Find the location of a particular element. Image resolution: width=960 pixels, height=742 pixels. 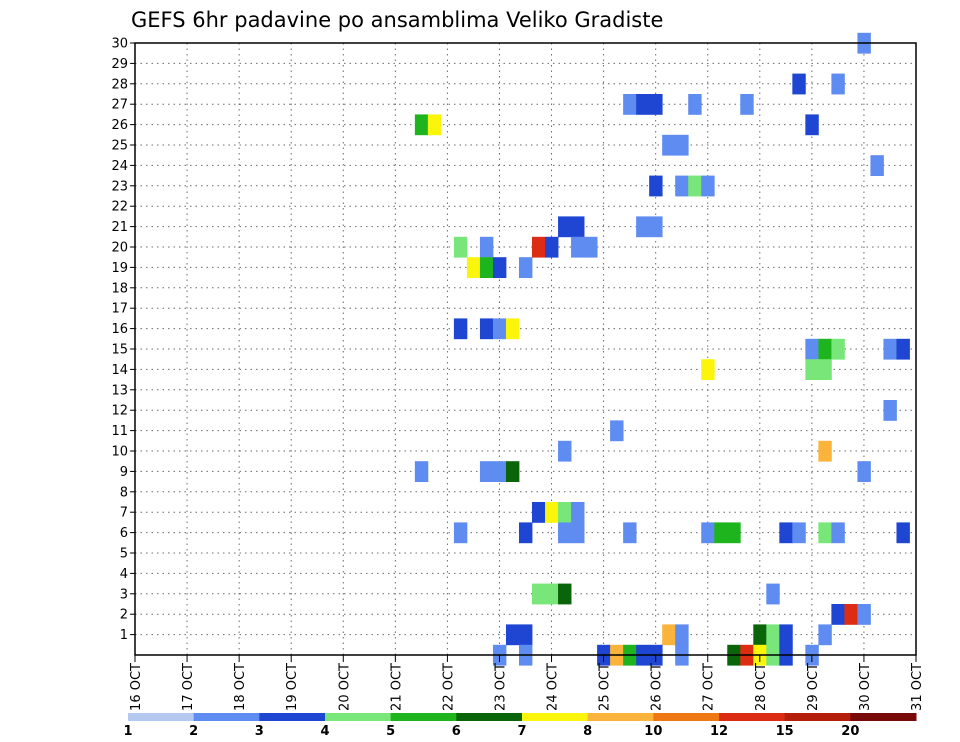

x-tick-label: 22 OCT is located at coordinates (448, 687).